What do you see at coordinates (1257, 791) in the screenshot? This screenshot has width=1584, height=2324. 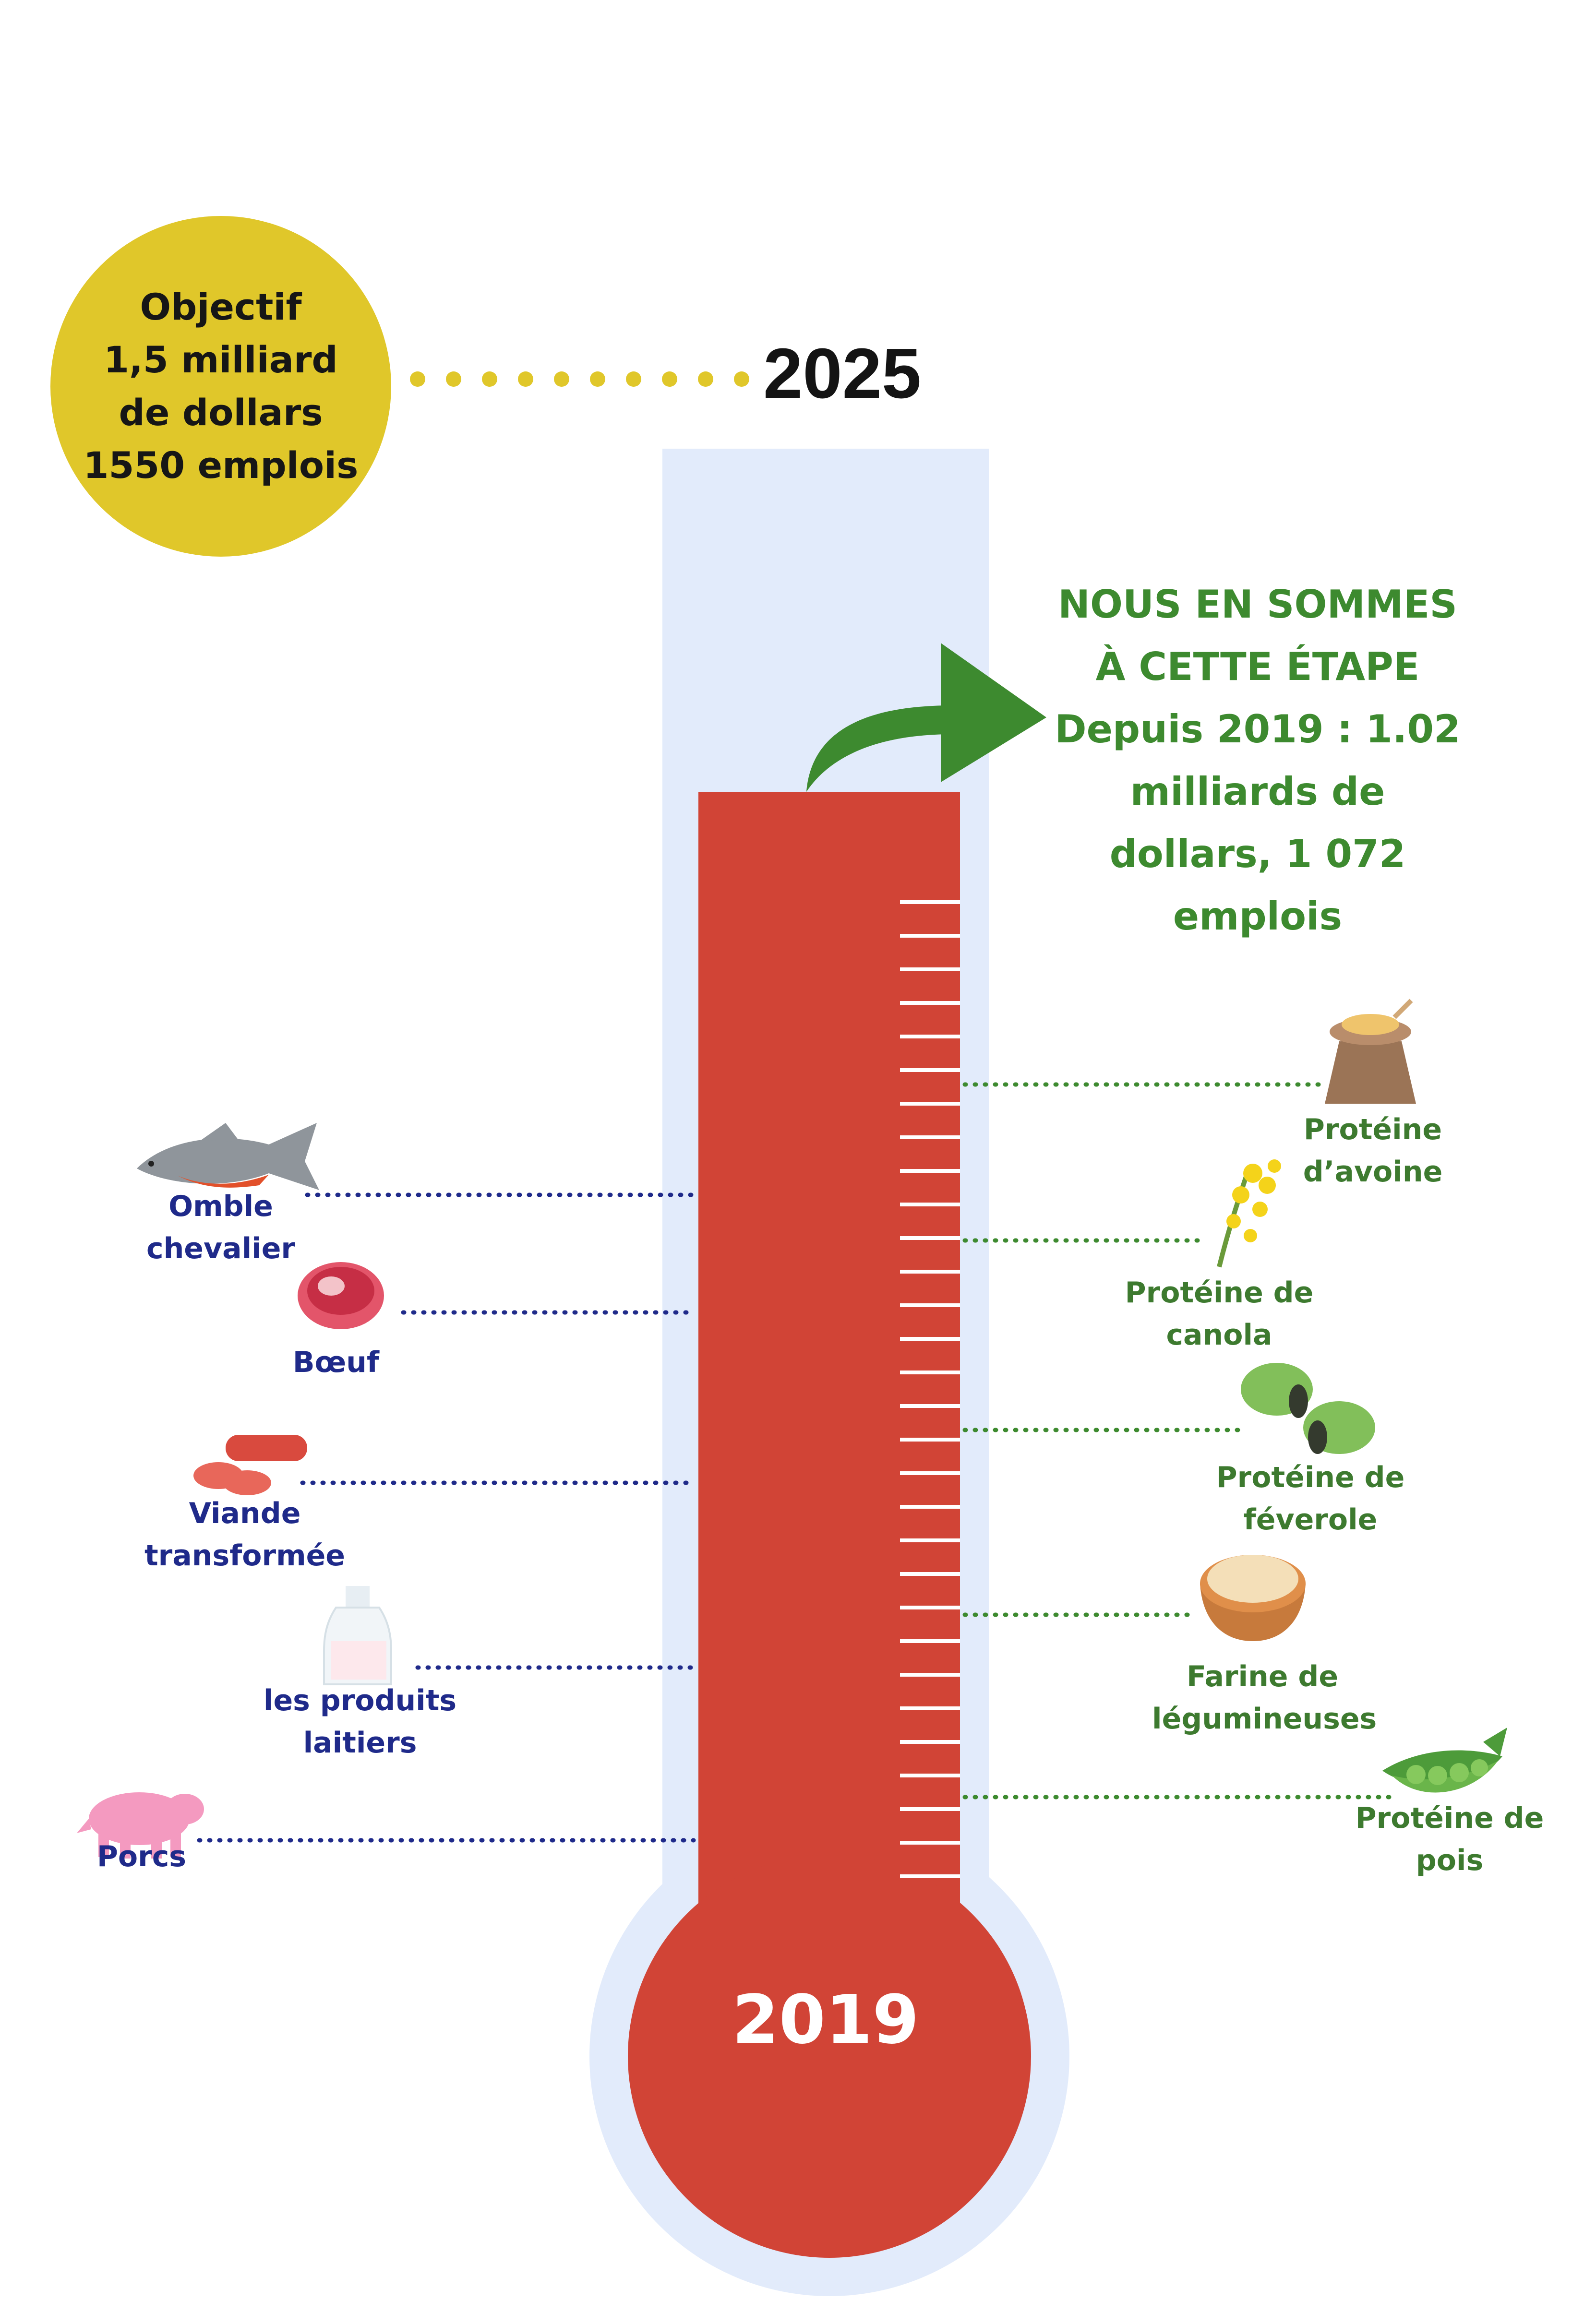 I see `status-line: milliards de` at bounding box center [1257, 791].